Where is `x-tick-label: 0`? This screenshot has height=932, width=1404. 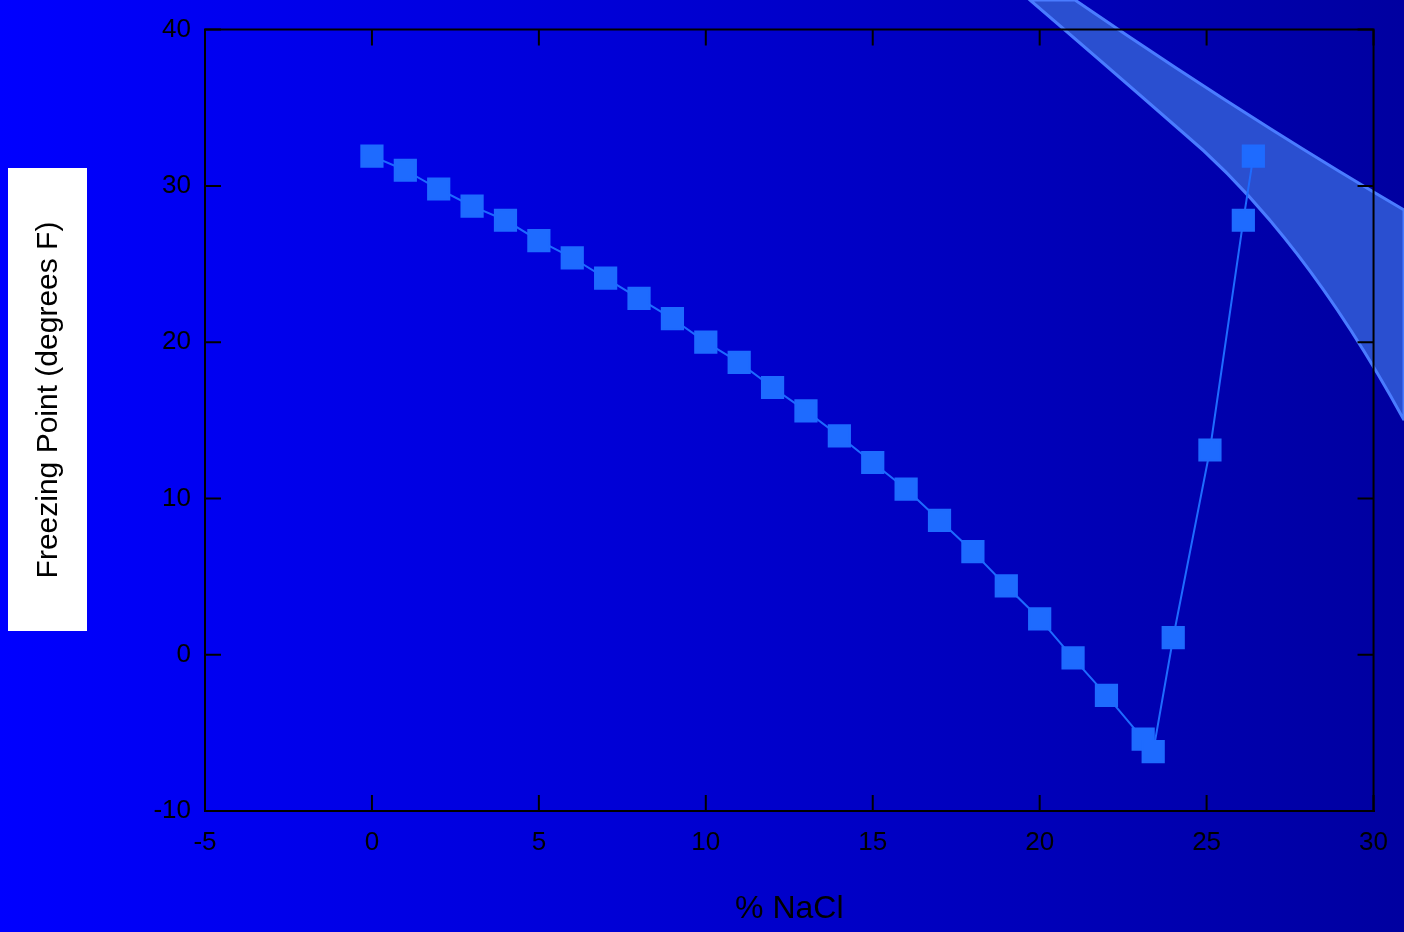
x-tick-label: 0 is located at coordinates (372, 840).